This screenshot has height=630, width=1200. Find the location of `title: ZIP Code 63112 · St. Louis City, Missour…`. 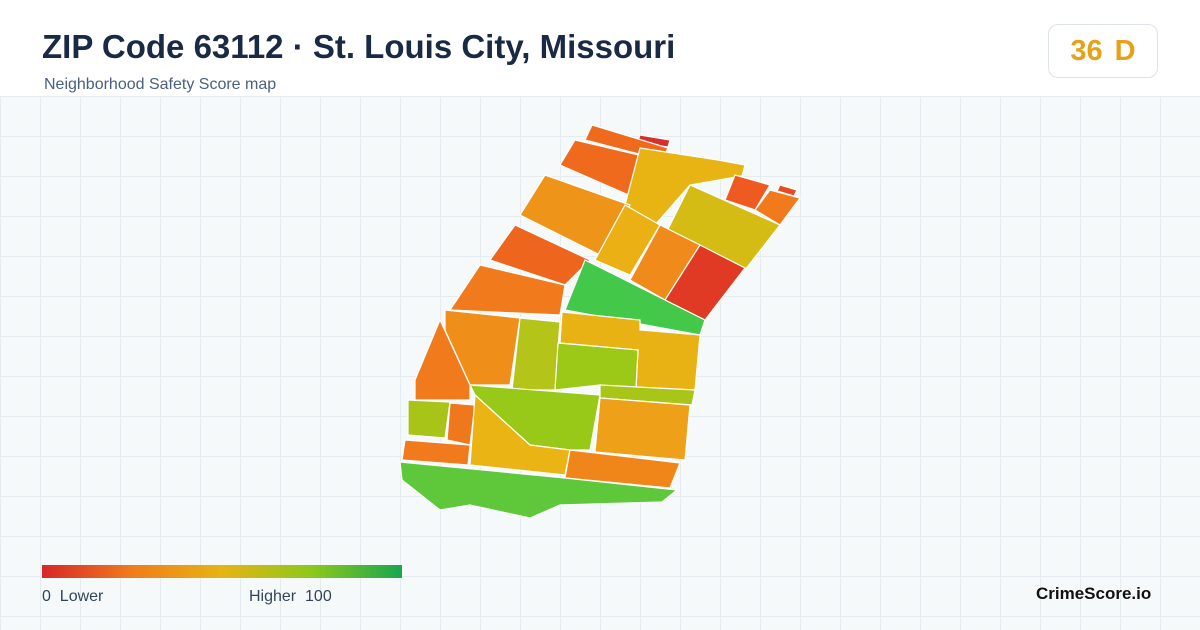

title: ZIP Code 63112 · St. Louis City, Missour… is located at coordinates (359, 46).